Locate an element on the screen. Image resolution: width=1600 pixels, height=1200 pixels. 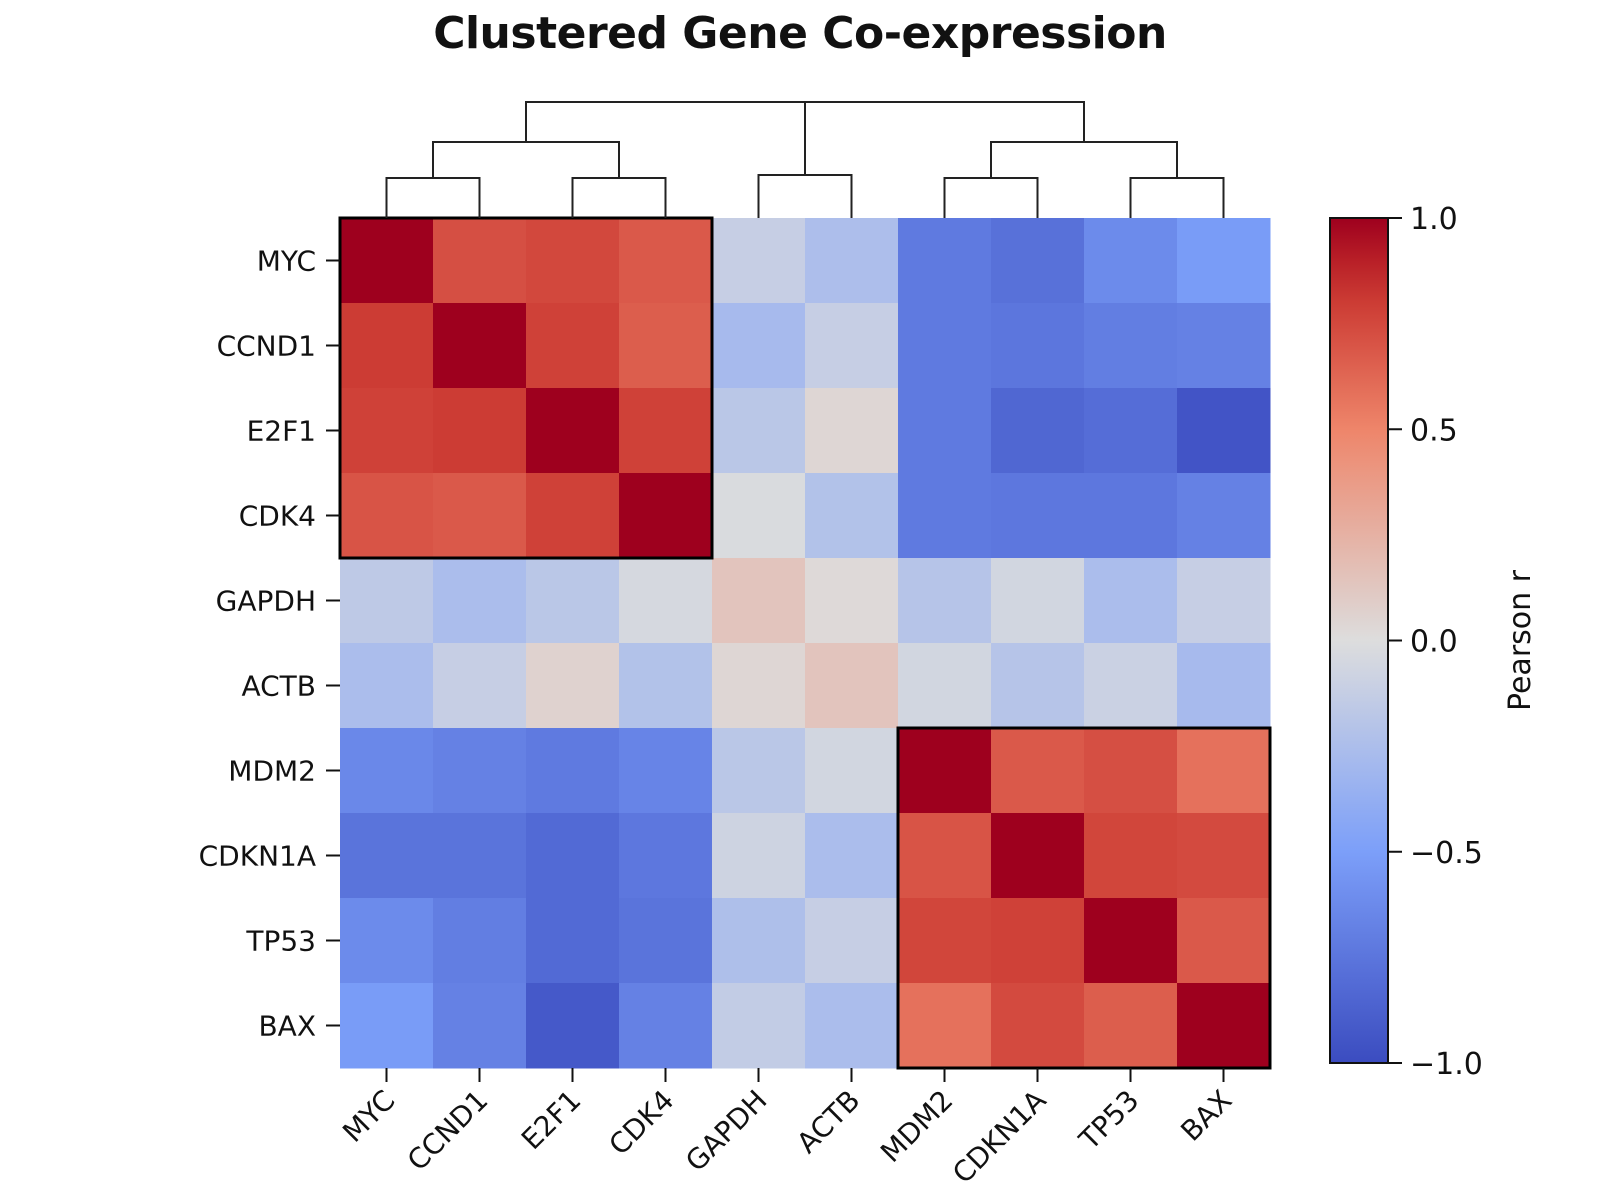
chart-title: Clustered Gene Co-expression is located at coordinates (800, 33).